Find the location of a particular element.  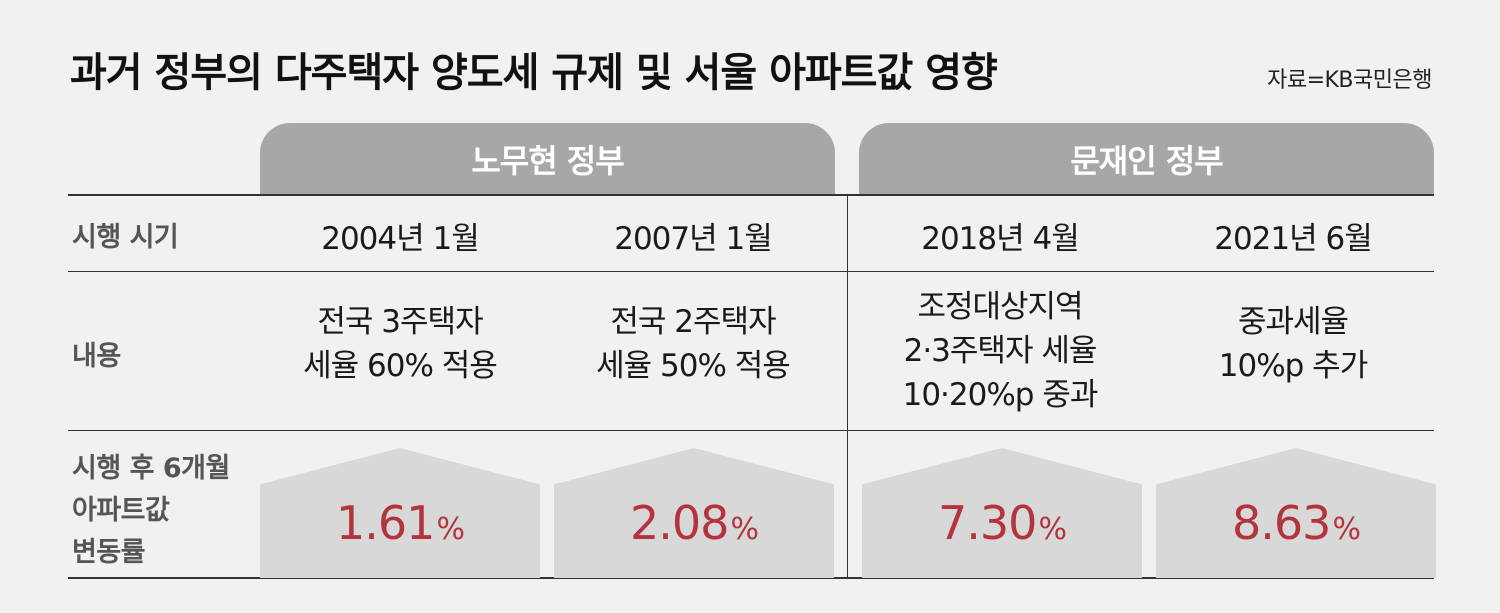

content-line: 중과세율 is located at coordinates (1293, 322).